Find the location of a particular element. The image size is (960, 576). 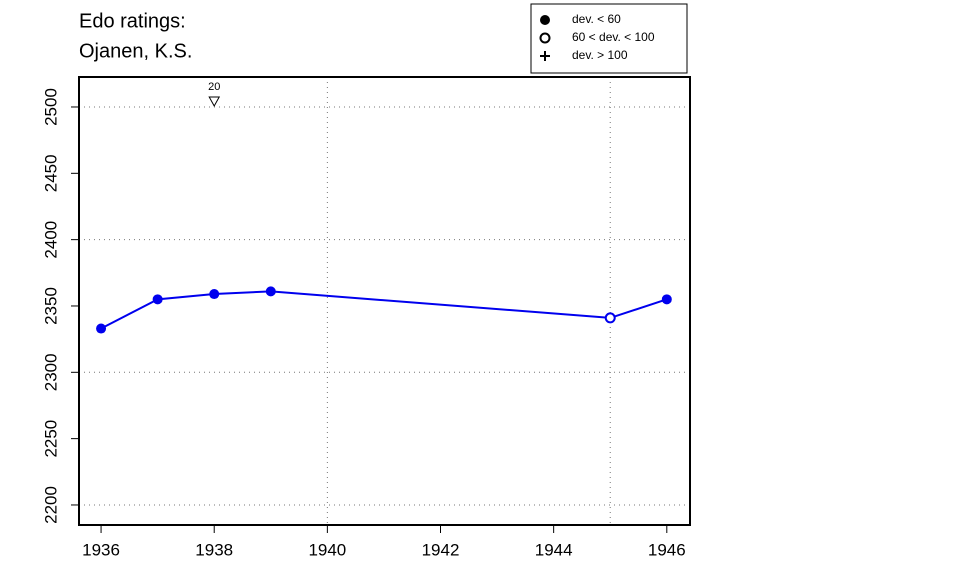

chart-title: Ojanen, K.S. is located at coordinates (135, 51).